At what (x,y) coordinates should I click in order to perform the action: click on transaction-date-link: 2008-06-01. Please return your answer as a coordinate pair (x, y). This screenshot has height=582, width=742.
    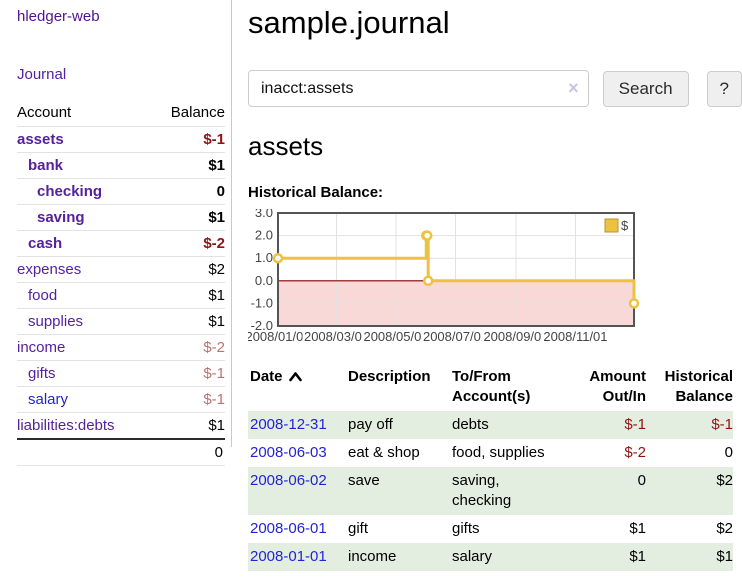
    Looking at the image, I should click on (288, 528).